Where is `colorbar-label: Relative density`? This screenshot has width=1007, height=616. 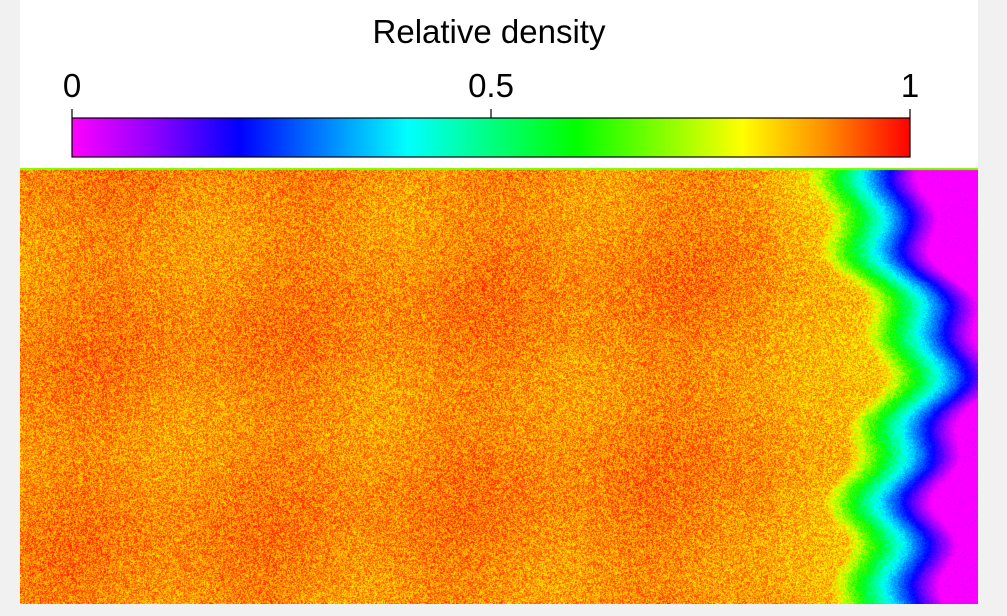
colorbar-label: Relative density is located at coordinates (489, 31).